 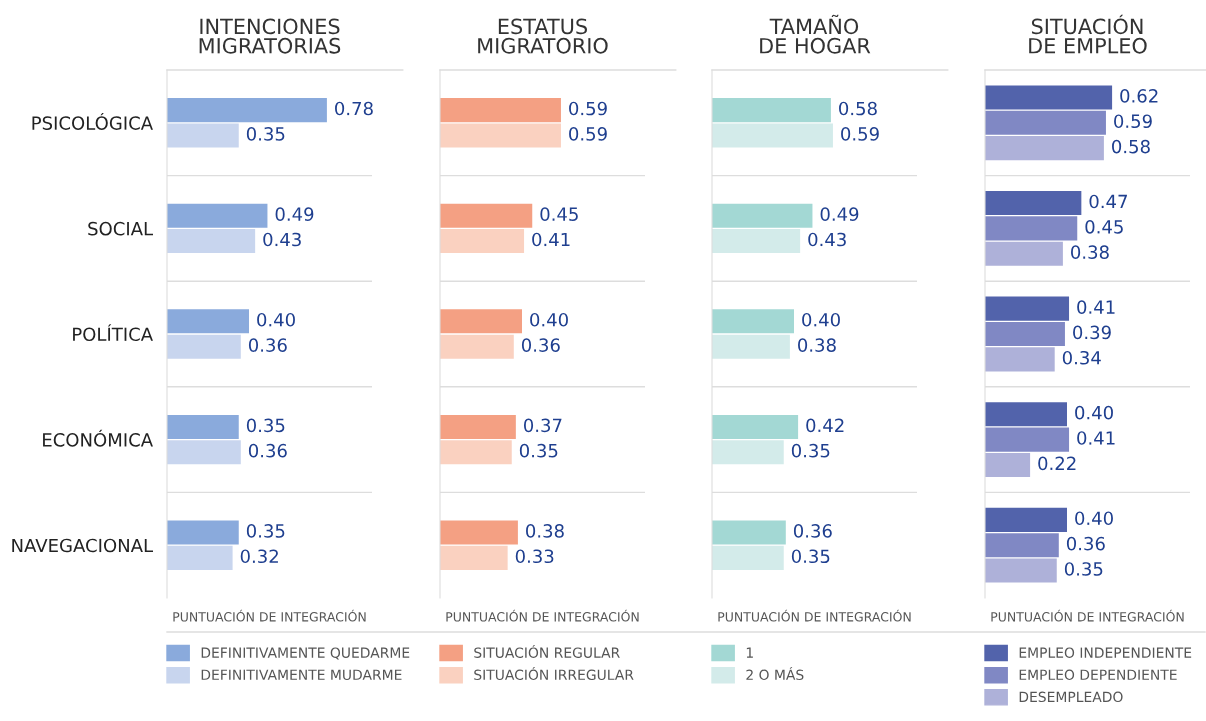 I want to click on data-label: 0.42, so click(x=825, y=425).